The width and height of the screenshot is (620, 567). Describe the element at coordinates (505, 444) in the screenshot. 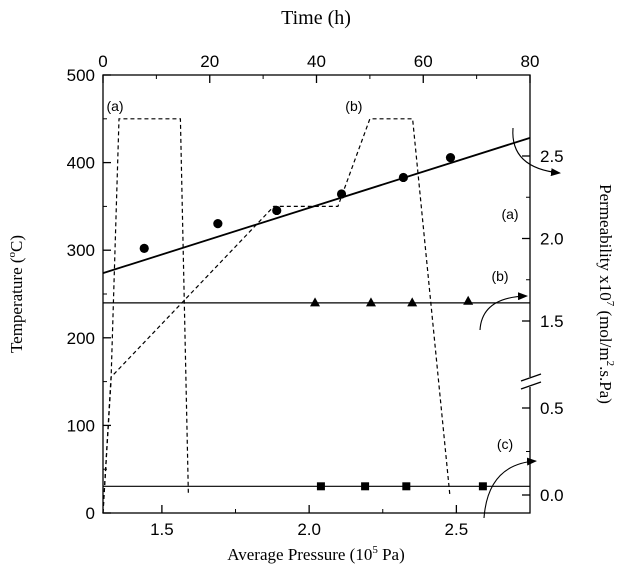

I see `series-label: (c)` at that location.